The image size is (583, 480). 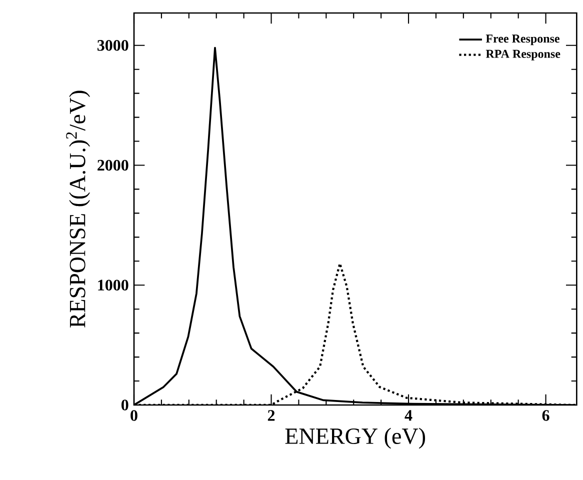 I want to click on legend-label: RPA Response, so click(x=523, y=55).